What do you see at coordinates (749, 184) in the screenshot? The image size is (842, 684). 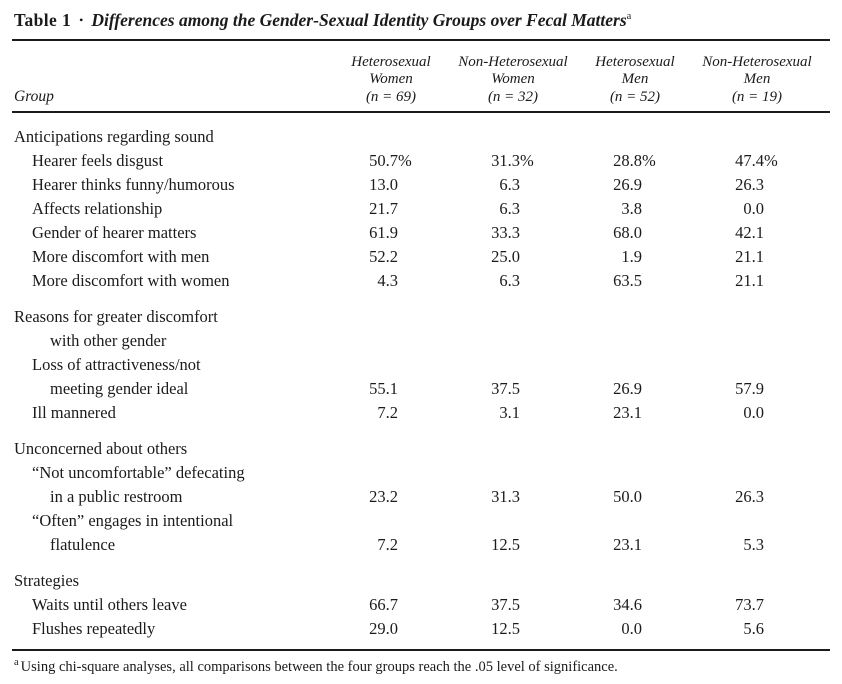 I see `value-number: 26.3` at bounding box center [749, 184].